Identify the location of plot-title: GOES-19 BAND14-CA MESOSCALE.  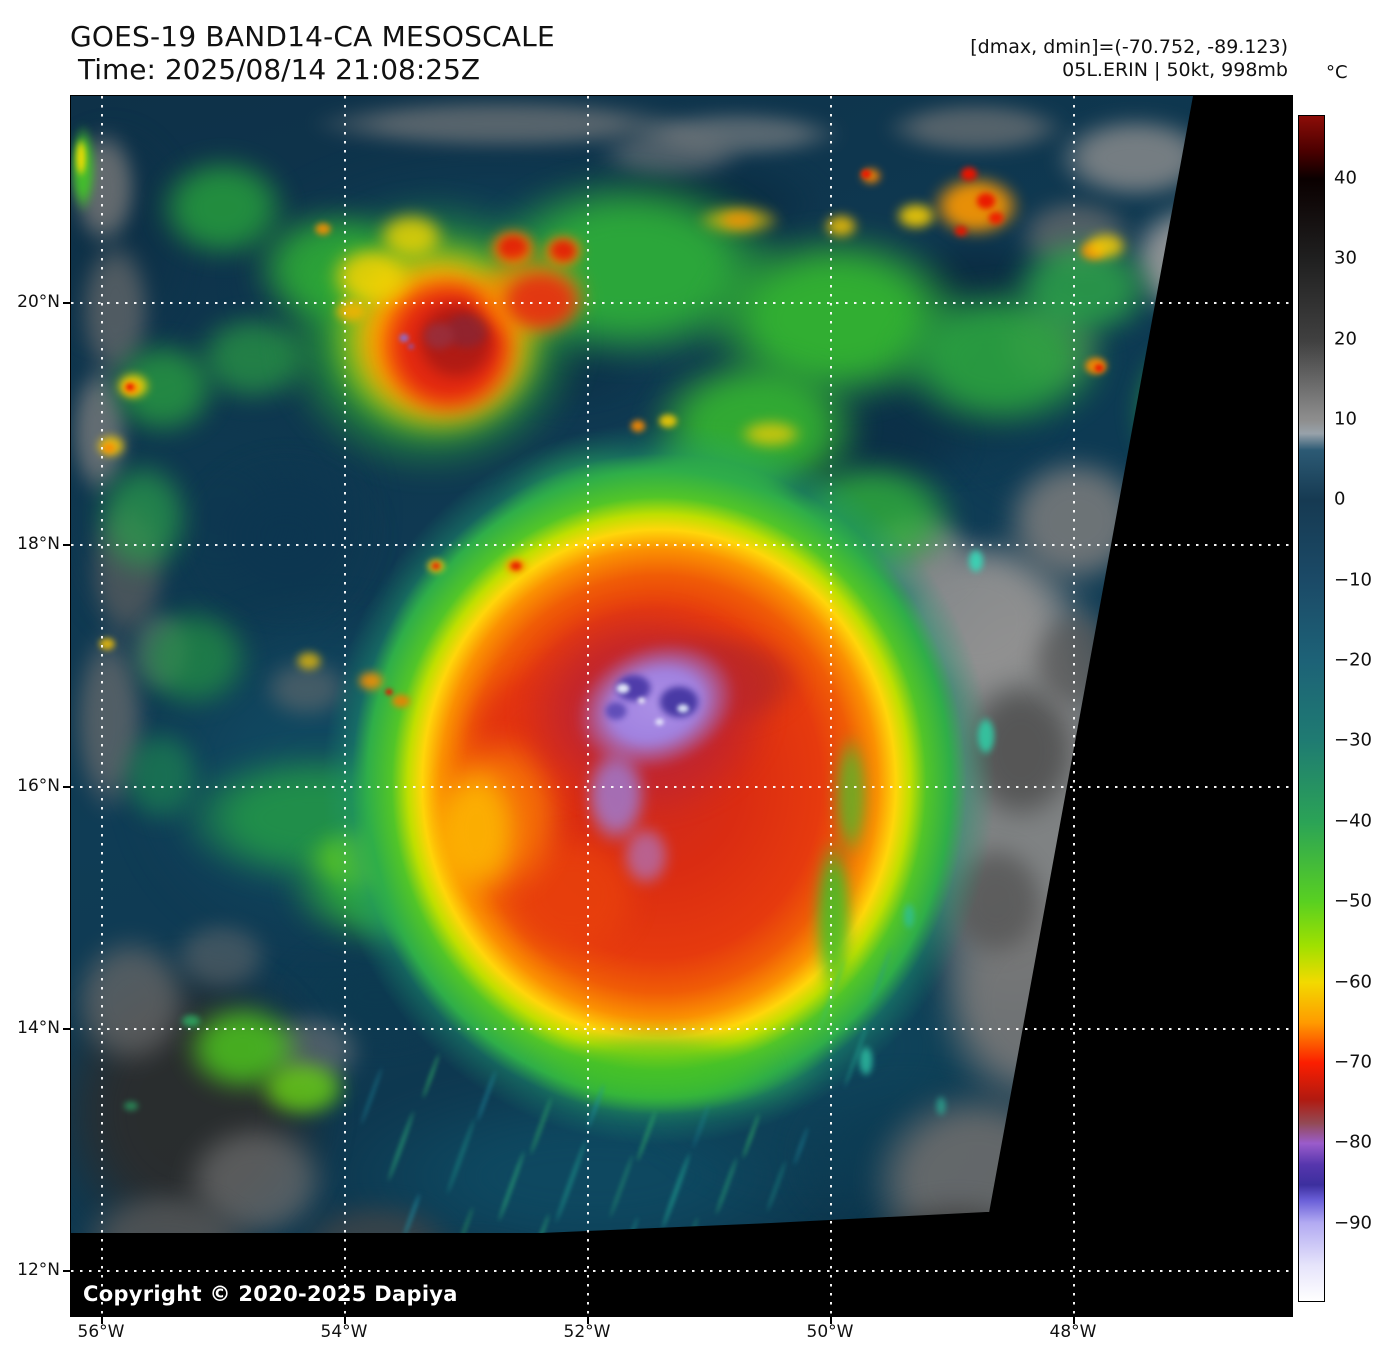
(312, 36).